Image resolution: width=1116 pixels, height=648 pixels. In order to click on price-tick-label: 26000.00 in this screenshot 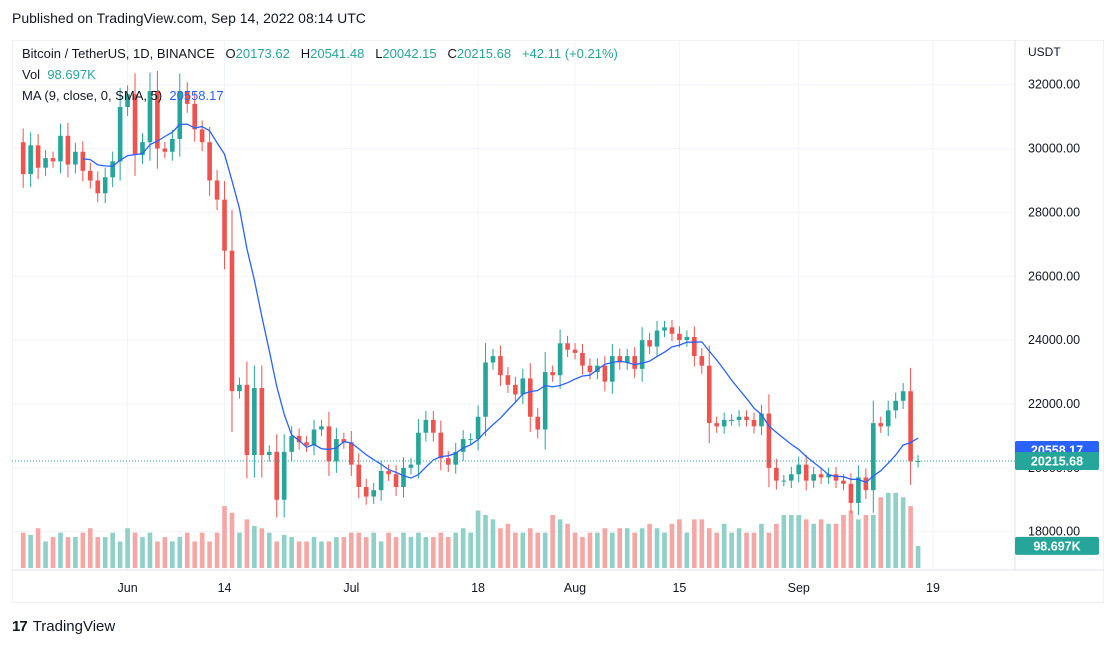, I will do `click(1054, 276)`.